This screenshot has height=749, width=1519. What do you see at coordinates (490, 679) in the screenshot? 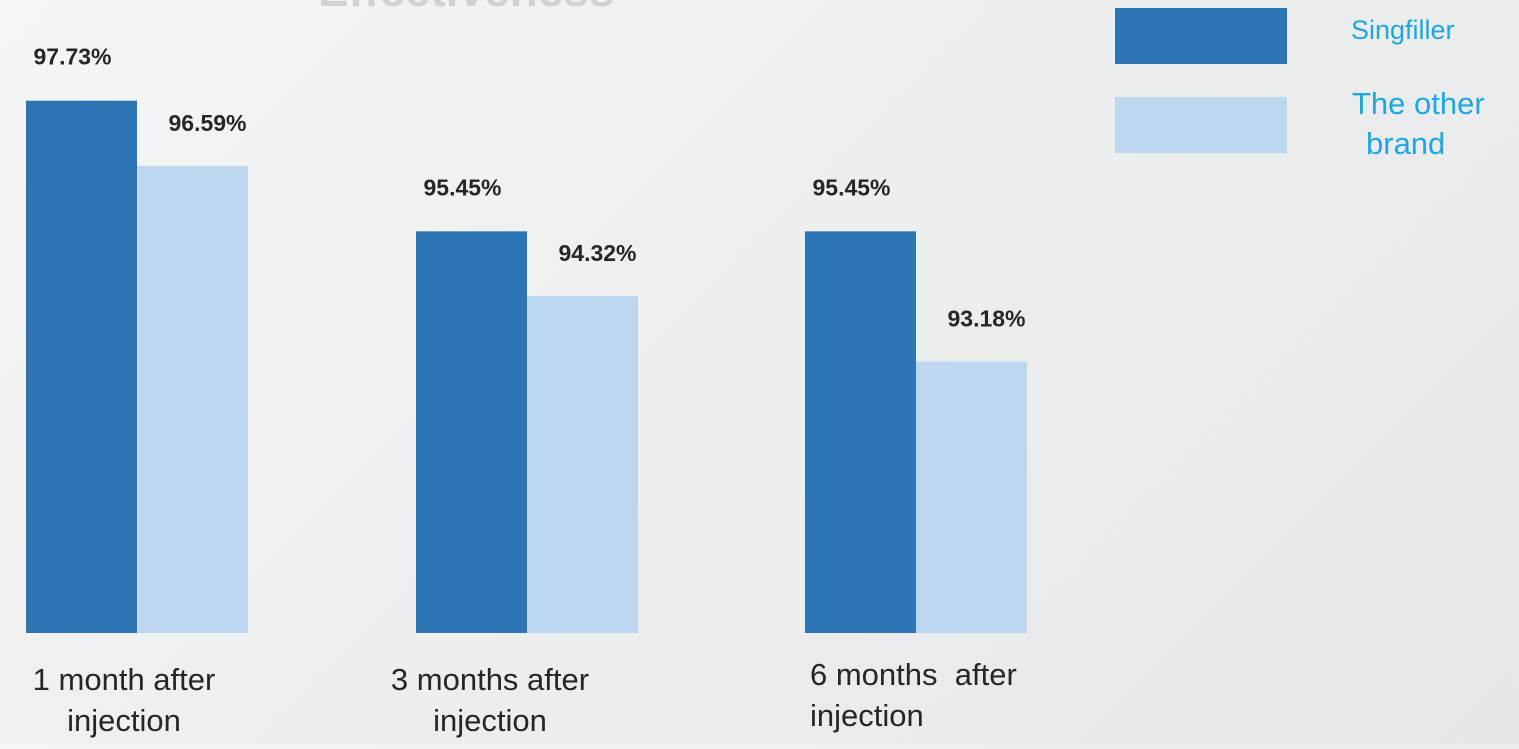
I see `category-label-2-line-1: 3 months after` at bounding box center [490, 679].